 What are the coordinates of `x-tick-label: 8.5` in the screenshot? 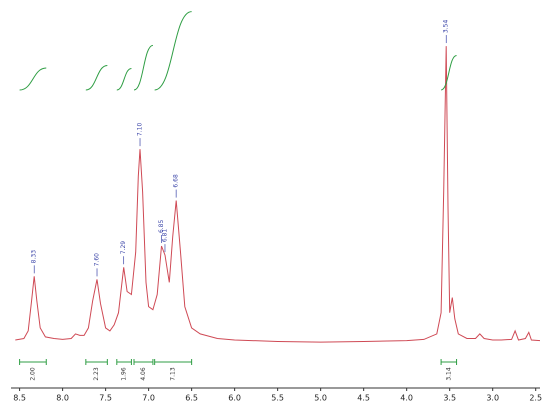 It's located at (19, 398).